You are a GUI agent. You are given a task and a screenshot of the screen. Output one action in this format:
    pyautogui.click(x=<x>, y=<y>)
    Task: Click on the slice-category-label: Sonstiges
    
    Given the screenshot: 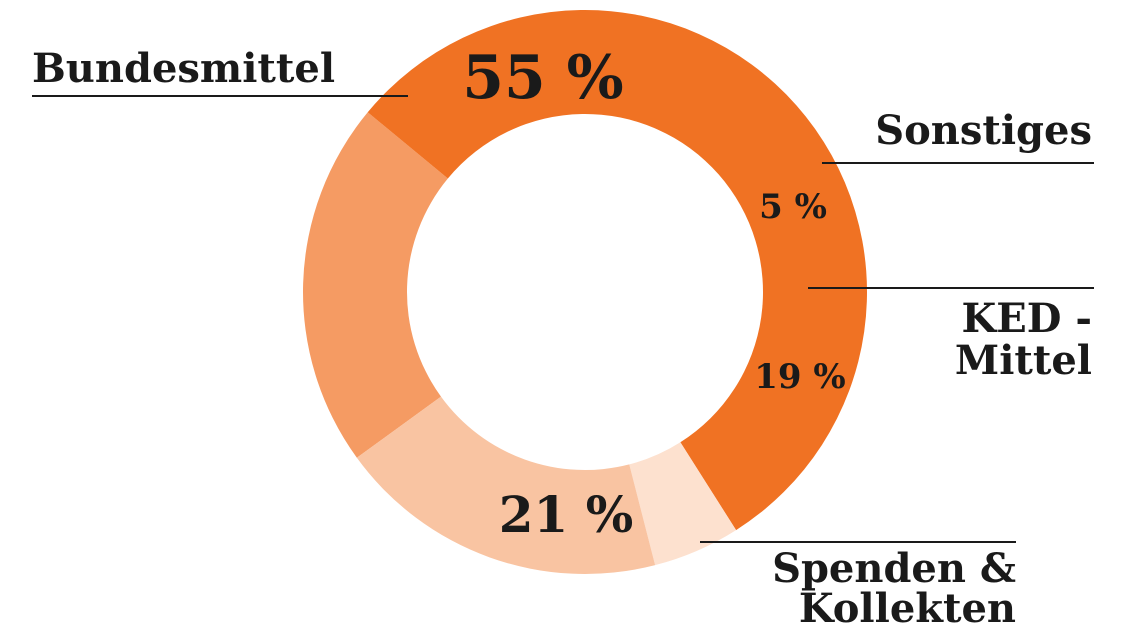 What is the action you would take?
    pyautogui.click(x=983, y=130)
    